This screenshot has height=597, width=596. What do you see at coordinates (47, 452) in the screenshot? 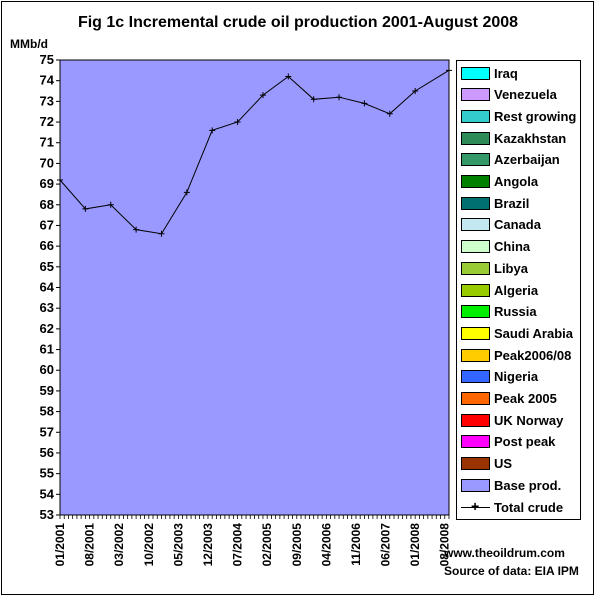
I see `y-tick-label: 56` at bounding box center [47, 452].